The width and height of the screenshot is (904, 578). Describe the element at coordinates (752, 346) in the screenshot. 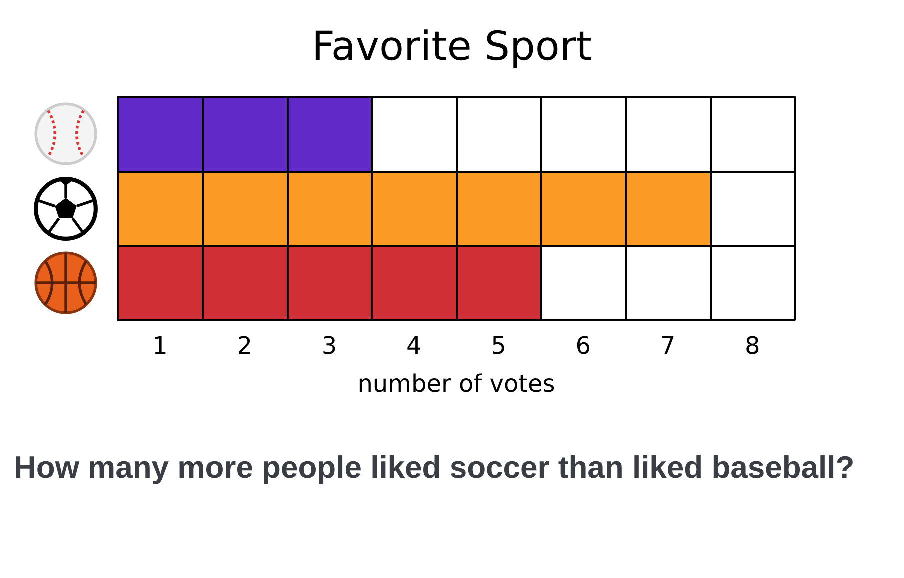

I see `x-tick-label: 8` at that location.